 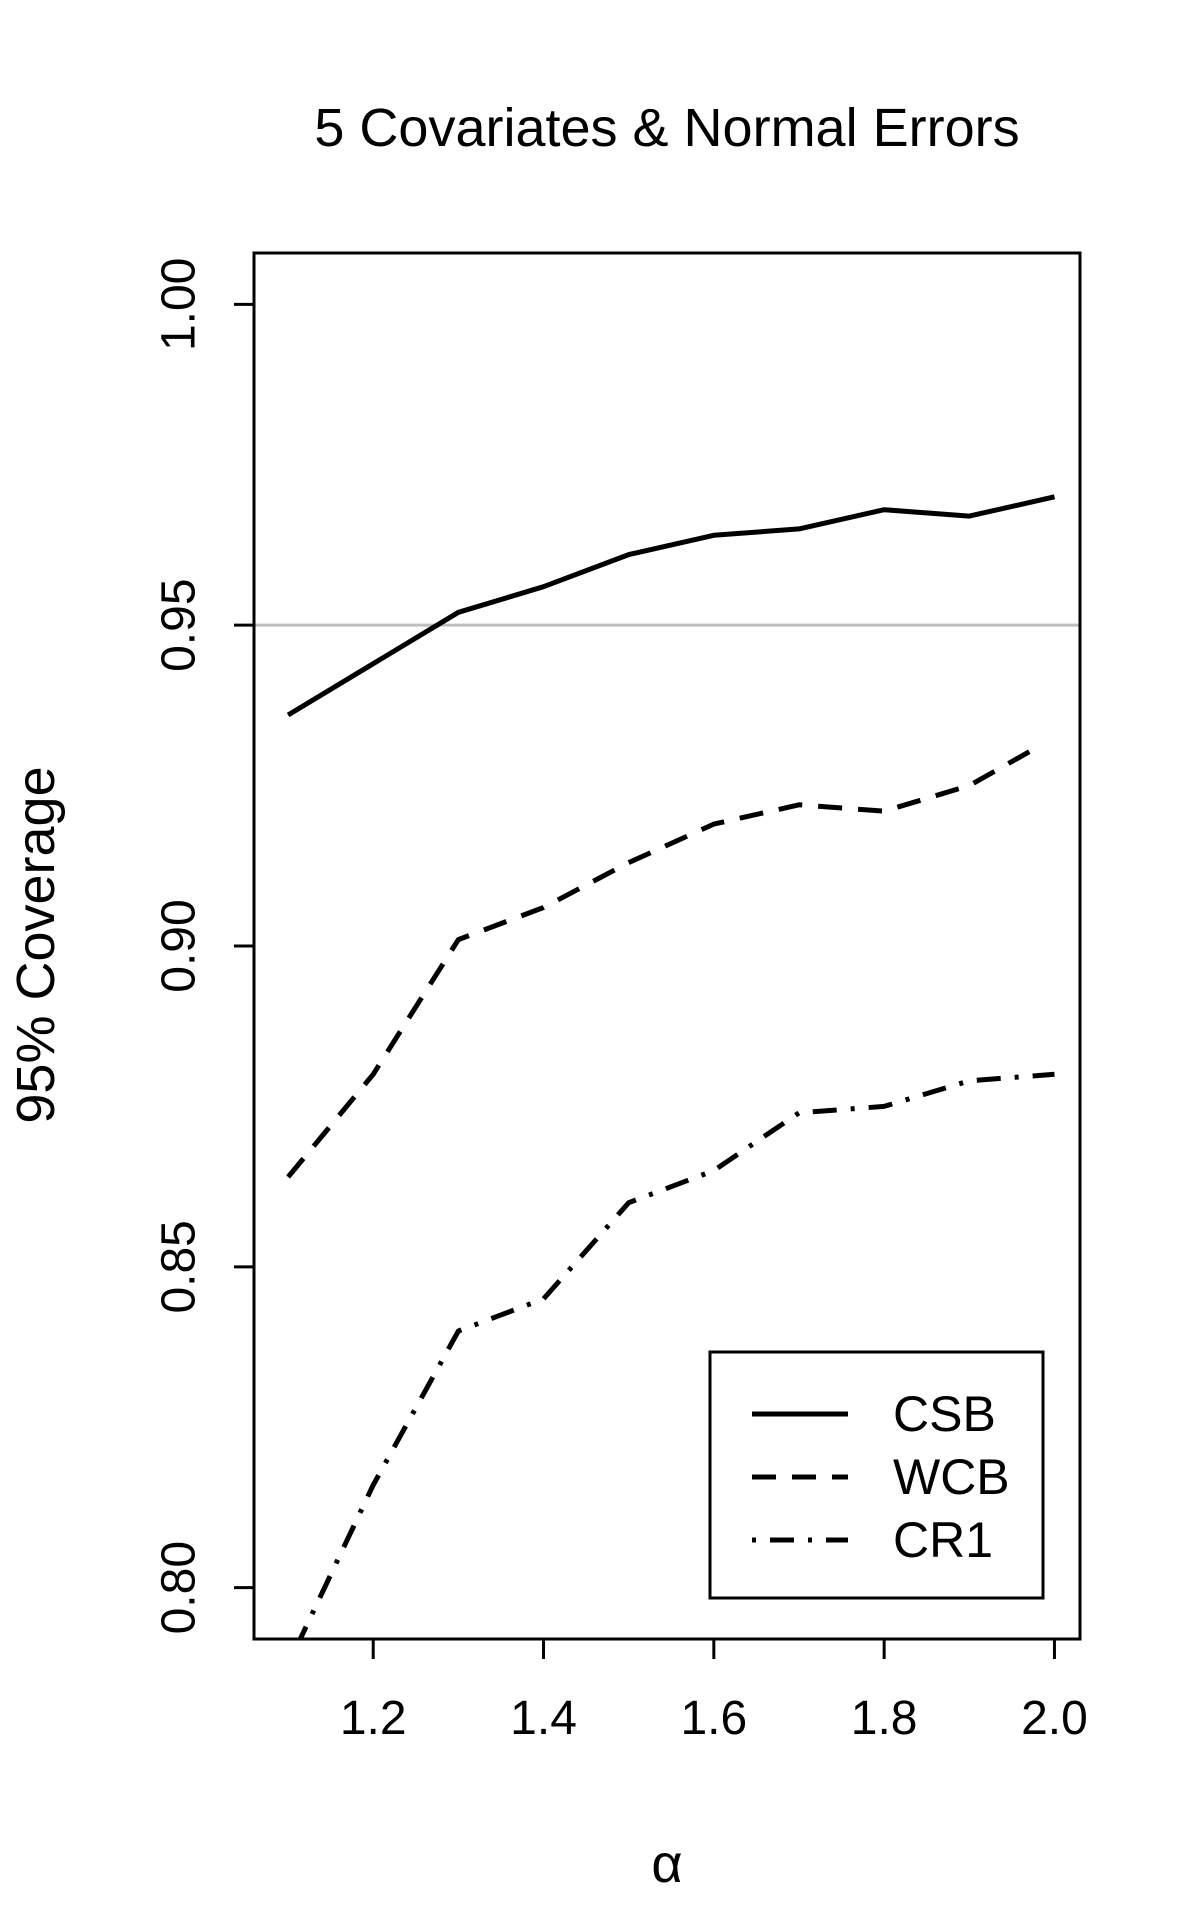 What do you see at coordinates (543, 1718) in the screenshot?
I see `x-tick-label-1.4: 1.4` at bounding box center [543, 1718].